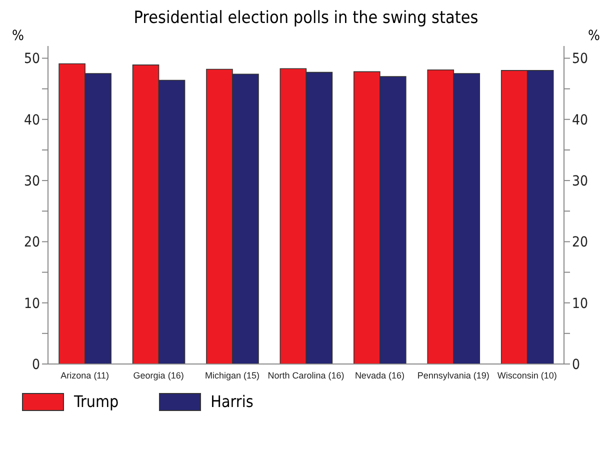 This screenshot has width=612, height=459. What do you see at coordinates (232, 375) in the screenshot?
I see `x-tick-label: Michigan (15)` at bounding box center [232, 375].